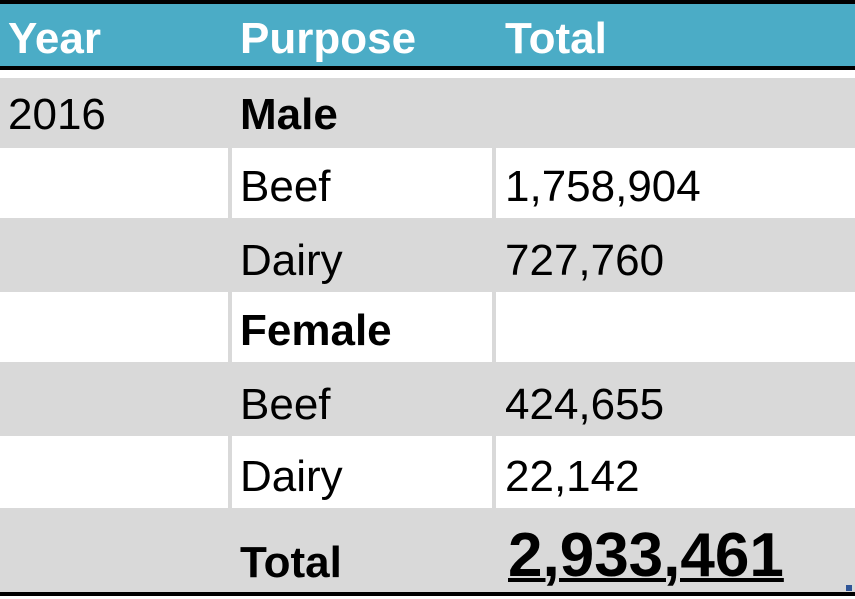  Describe the element at coordinates (427, 472) in the screenshot. I see `table-row: Dairy 22,142` at that location.